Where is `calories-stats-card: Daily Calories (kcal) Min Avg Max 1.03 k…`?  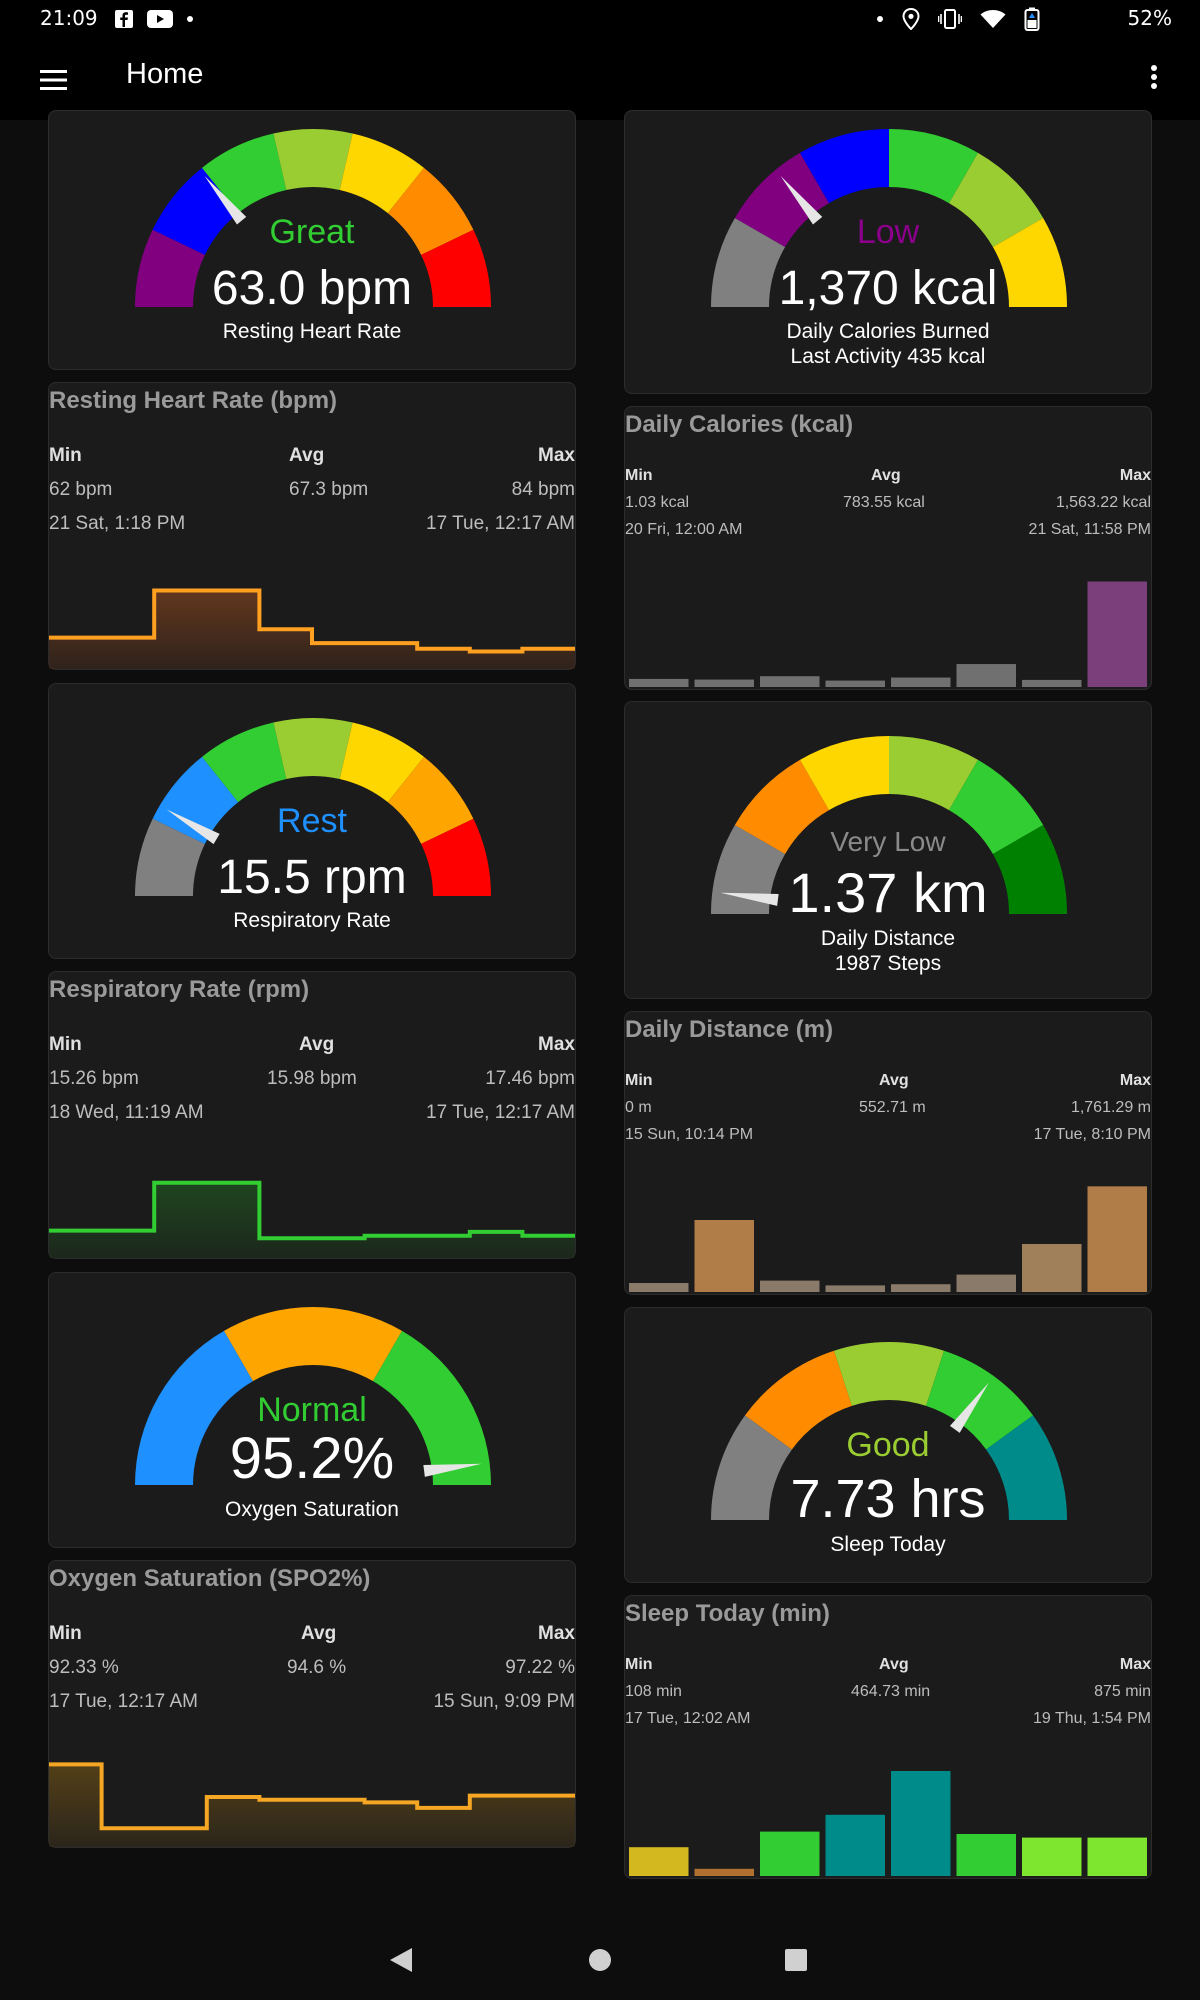
calories-stats-card: Daily Calories (kcal) Min Avg Max 1.03 k… is located at coordinates (888, 548).